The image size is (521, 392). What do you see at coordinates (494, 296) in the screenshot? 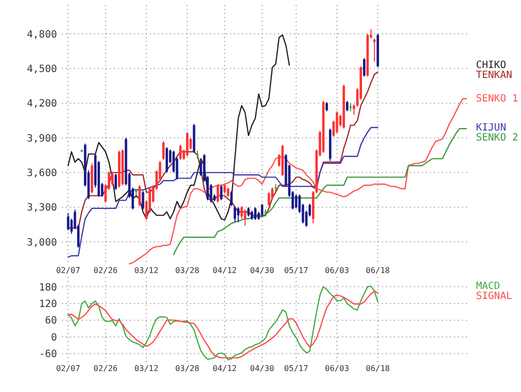
I see `text: SIGNAL` at bounding box center [494, 296].